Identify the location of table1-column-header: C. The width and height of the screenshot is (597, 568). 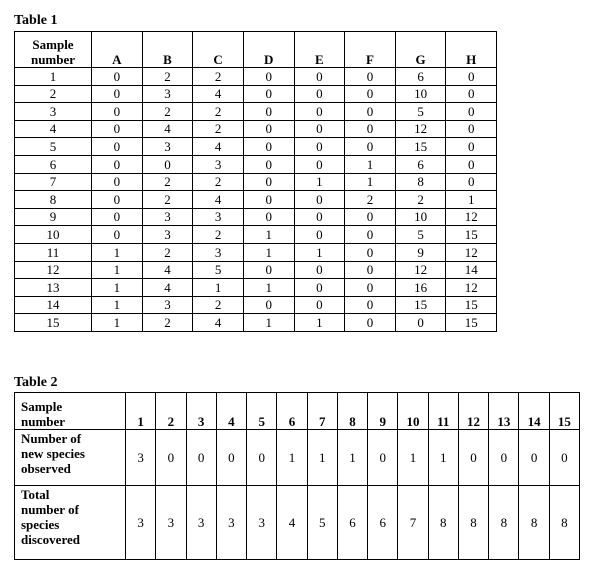
(218, 49).